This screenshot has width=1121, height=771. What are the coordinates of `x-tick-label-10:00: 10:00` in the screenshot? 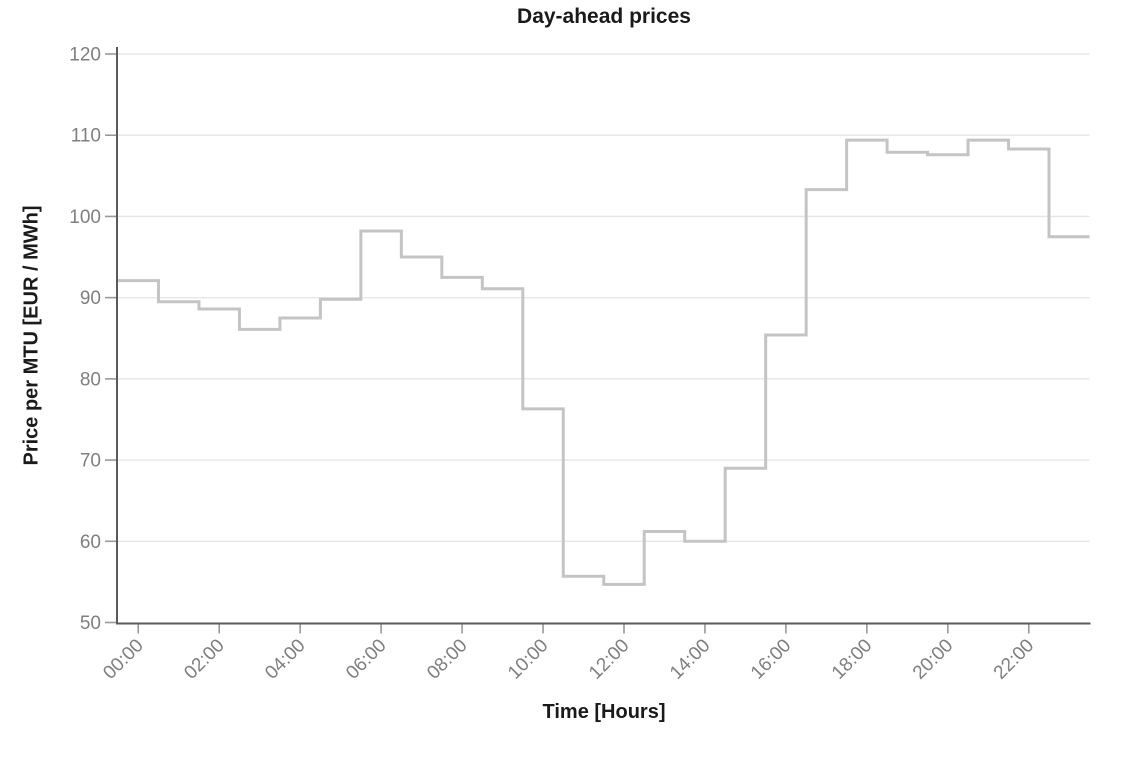 It's located at (528, 659).